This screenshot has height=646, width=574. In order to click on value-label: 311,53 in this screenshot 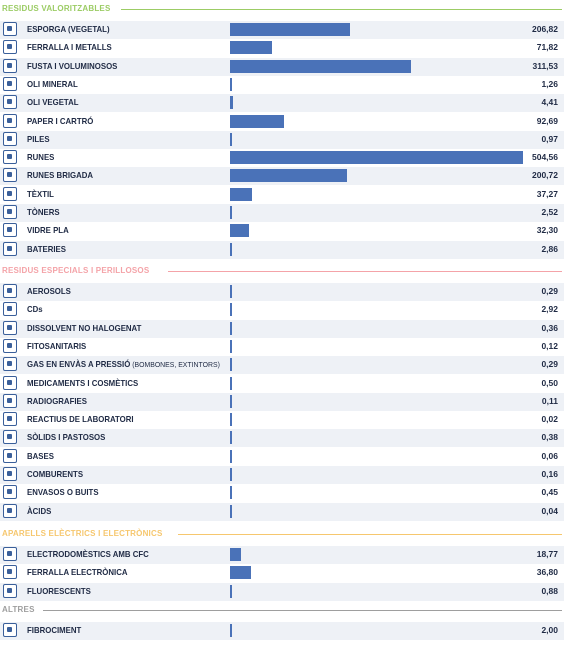, I will do `click(545, 65)`.